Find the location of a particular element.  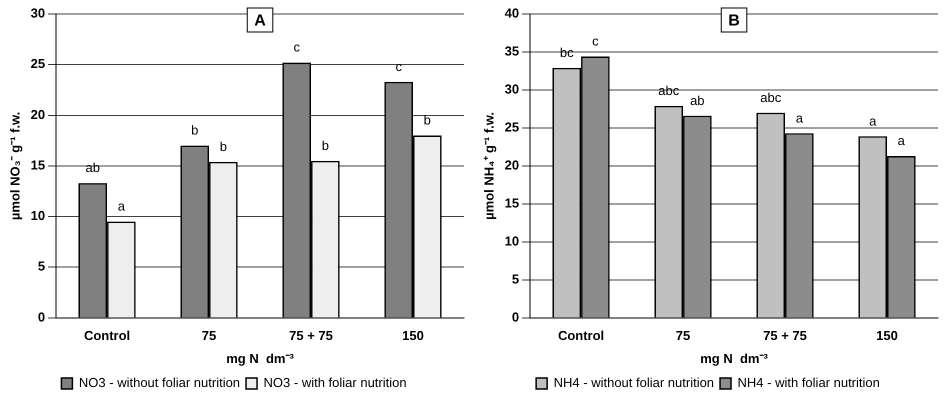

chart-title: A is located at coordinates (260, 21).